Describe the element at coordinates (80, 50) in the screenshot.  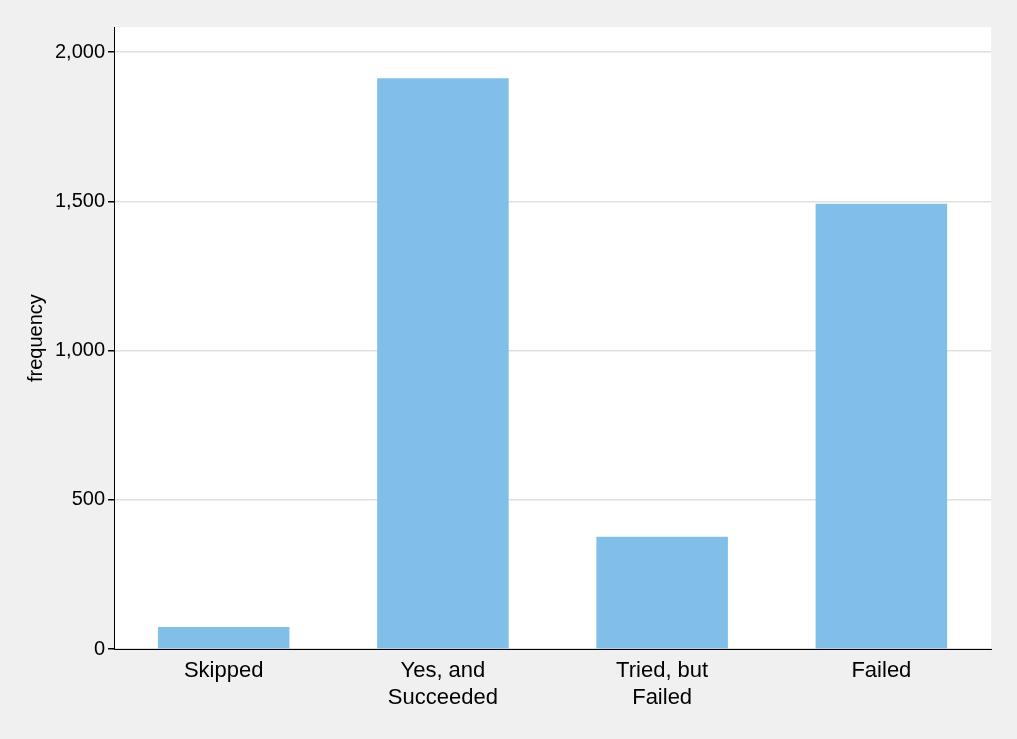
I see `y-tick-label: 2,000` at that location.